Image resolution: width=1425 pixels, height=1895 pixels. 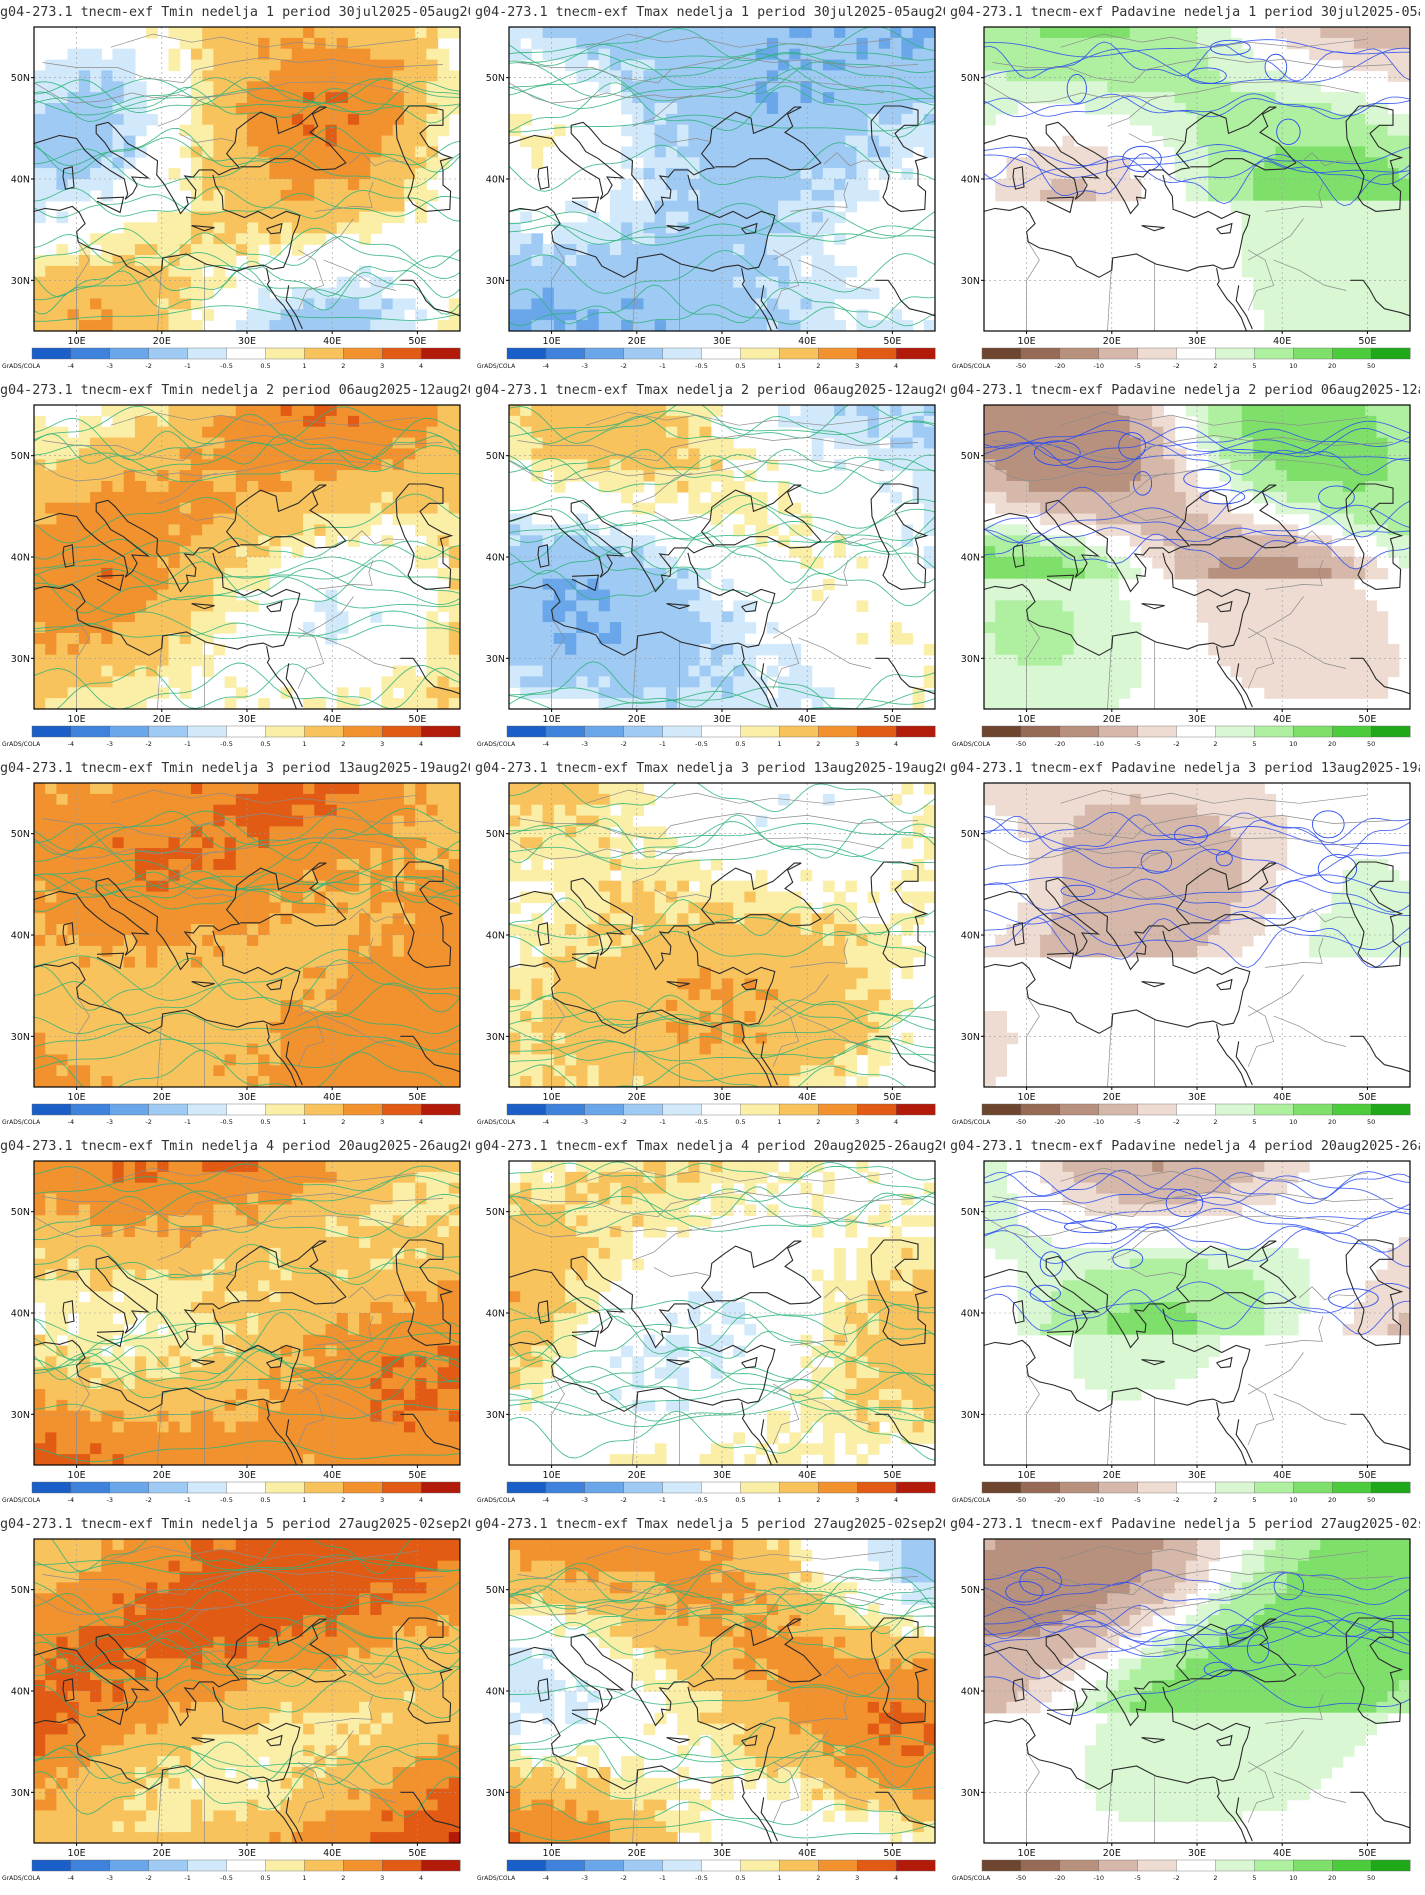 What do you see at coordinates (20, 78) in the screenshot?
I see `latitude-label: 50N` at bounding box center [20, 78].